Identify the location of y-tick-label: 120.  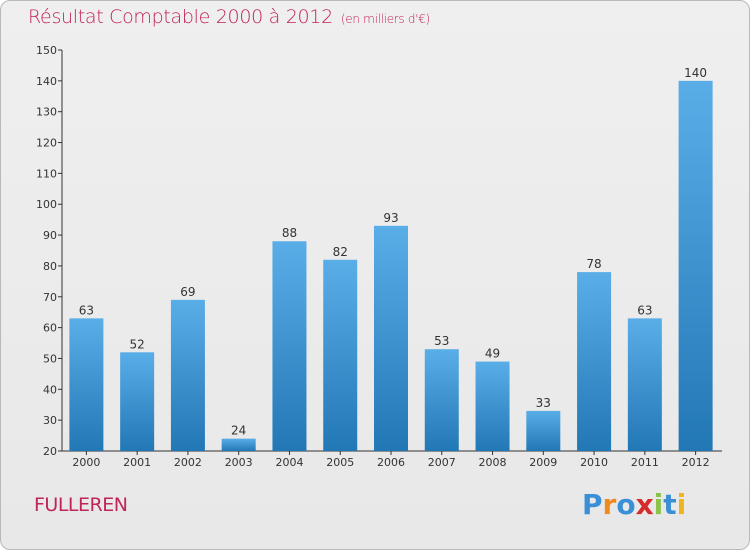
(46, 143).